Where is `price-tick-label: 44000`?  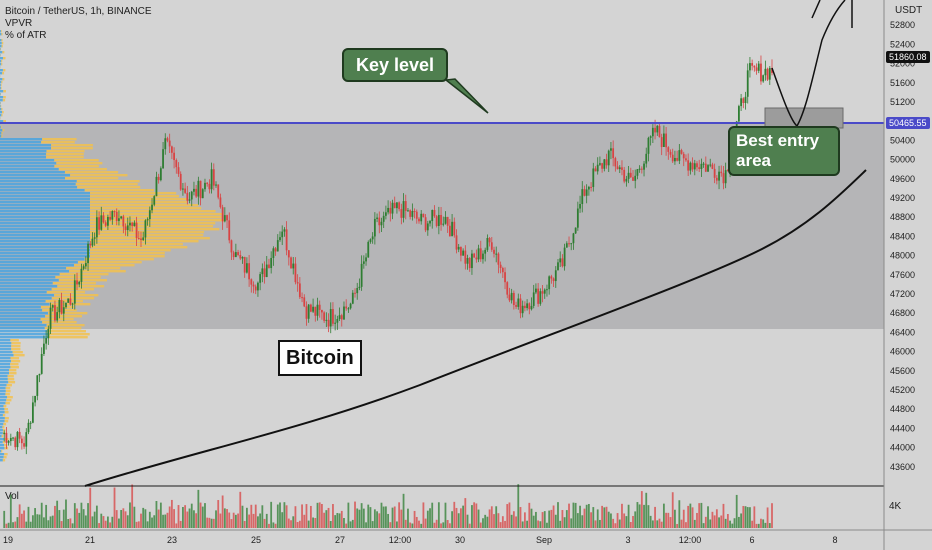
price-tick-label: 44000 is located at coordinates (902, 448).